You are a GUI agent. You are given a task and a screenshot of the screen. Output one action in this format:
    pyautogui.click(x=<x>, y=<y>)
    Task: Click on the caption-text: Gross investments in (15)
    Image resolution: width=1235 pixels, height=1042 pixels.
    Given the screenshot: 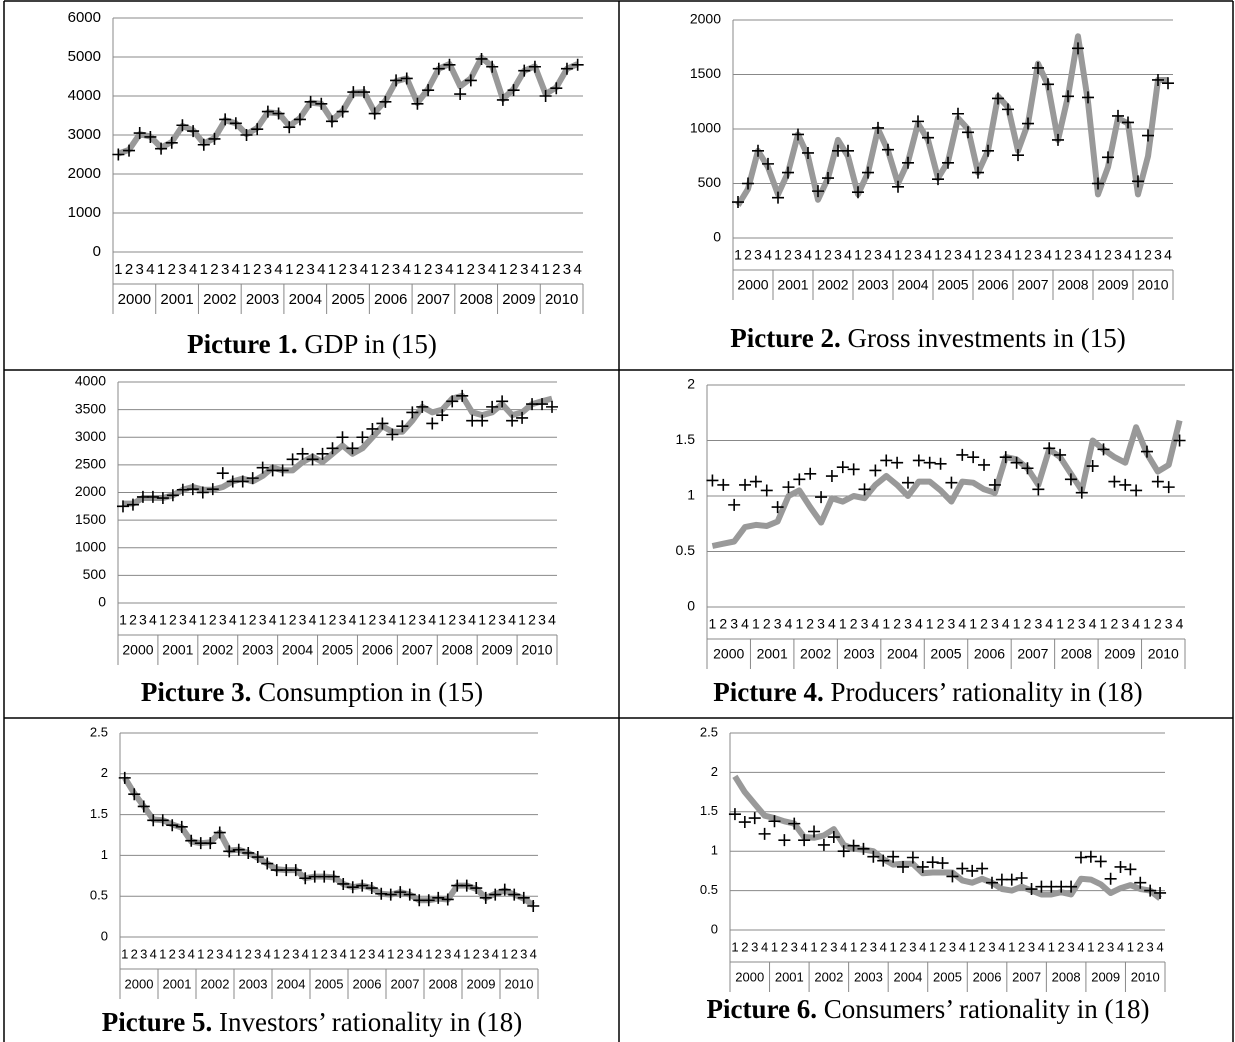 What is the action you would take?
    pyautogui.click(x=986, y=338)
    